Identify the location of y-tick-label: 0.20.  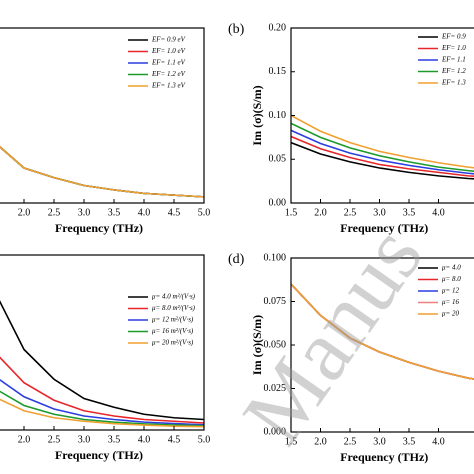
(278, 27).